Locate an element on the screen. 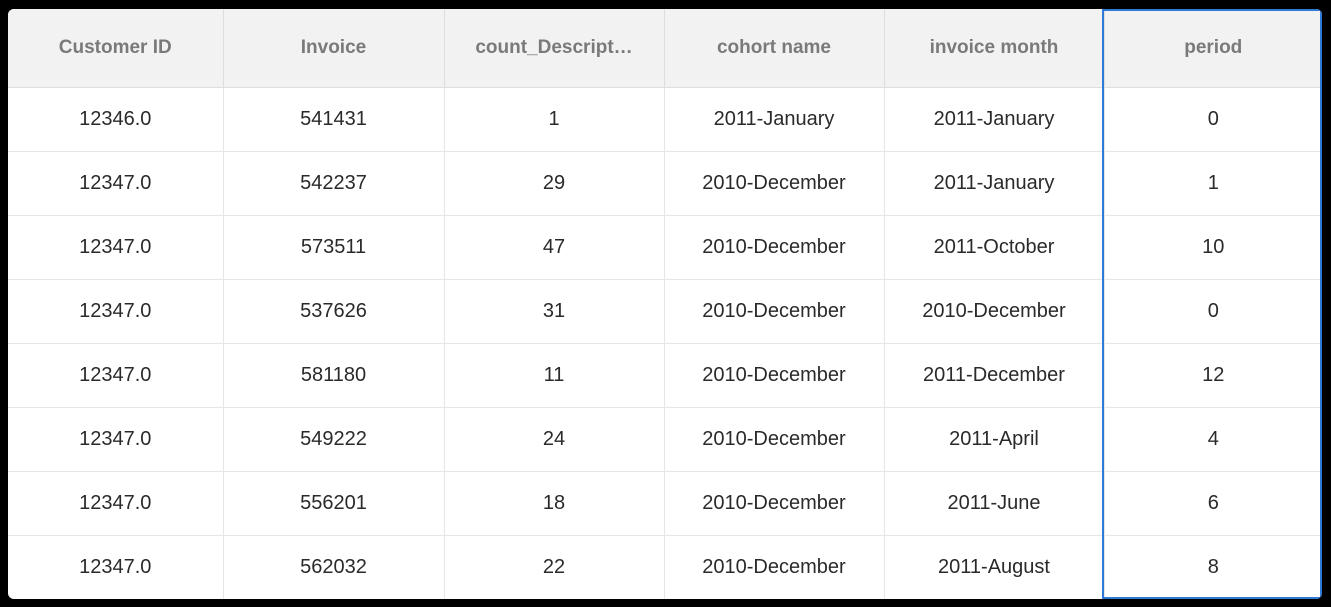 This screenshot has height=607, width=1331. column-header-cohort-name: cohort name is located at coordinates (774, 48).